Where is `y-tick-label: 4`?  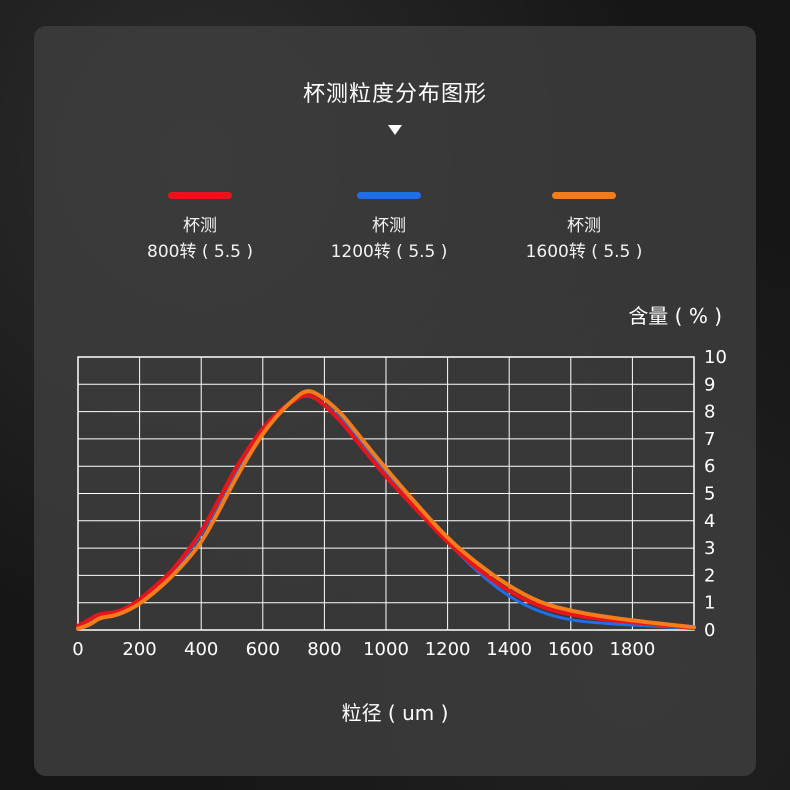
y-tick-label: 4 is located at coordinates (709, 521).